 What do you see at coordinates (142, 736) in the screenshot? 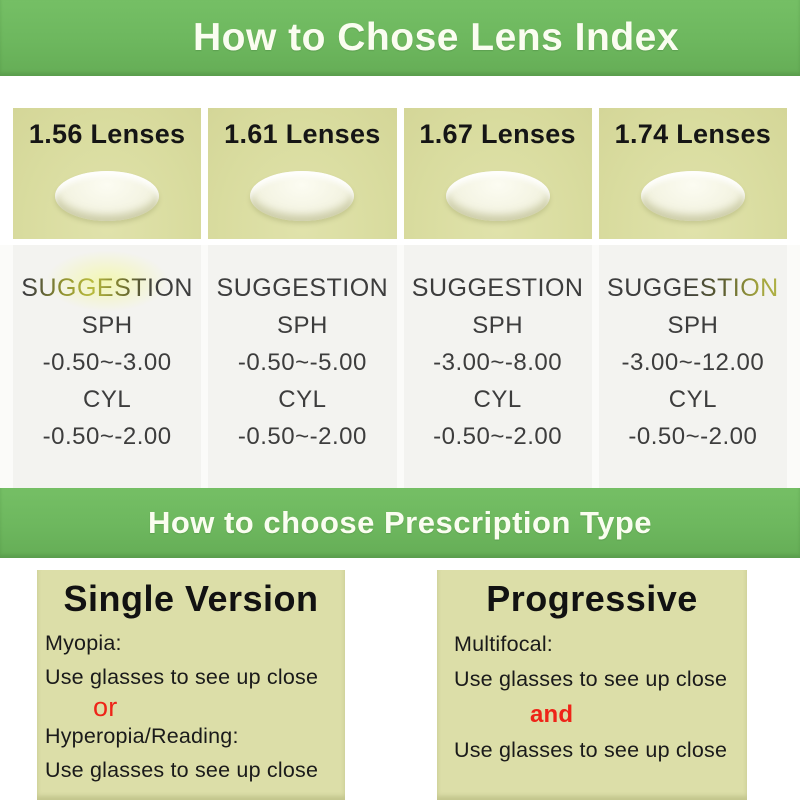
I see `hyperopia-label: Hyperopia/Reading:` at bounding box center [142, 736].